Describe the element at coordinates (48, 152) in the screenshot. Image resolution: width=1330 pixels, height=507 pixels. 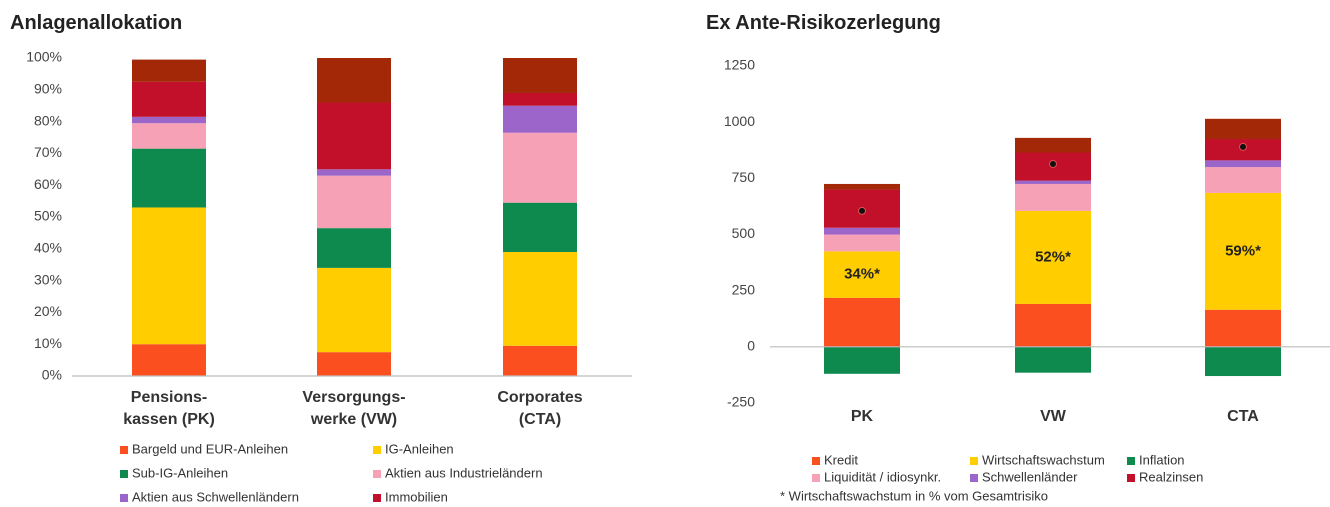
I see `y-tick-label: 70%` at that location.